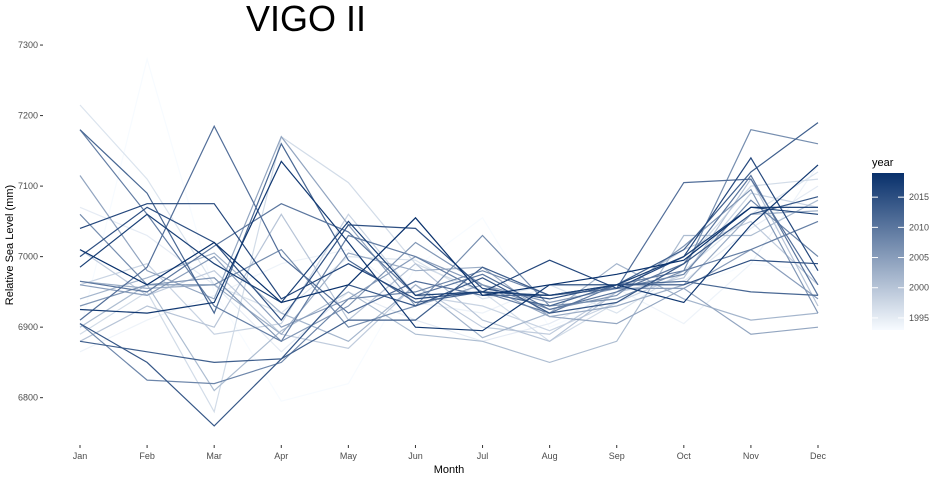 The height and width of the screenshot is (480, 940). Describe the element at coordinates (919, 197) in the screenshot. I see `legend-tick-label: 2015` at that location.